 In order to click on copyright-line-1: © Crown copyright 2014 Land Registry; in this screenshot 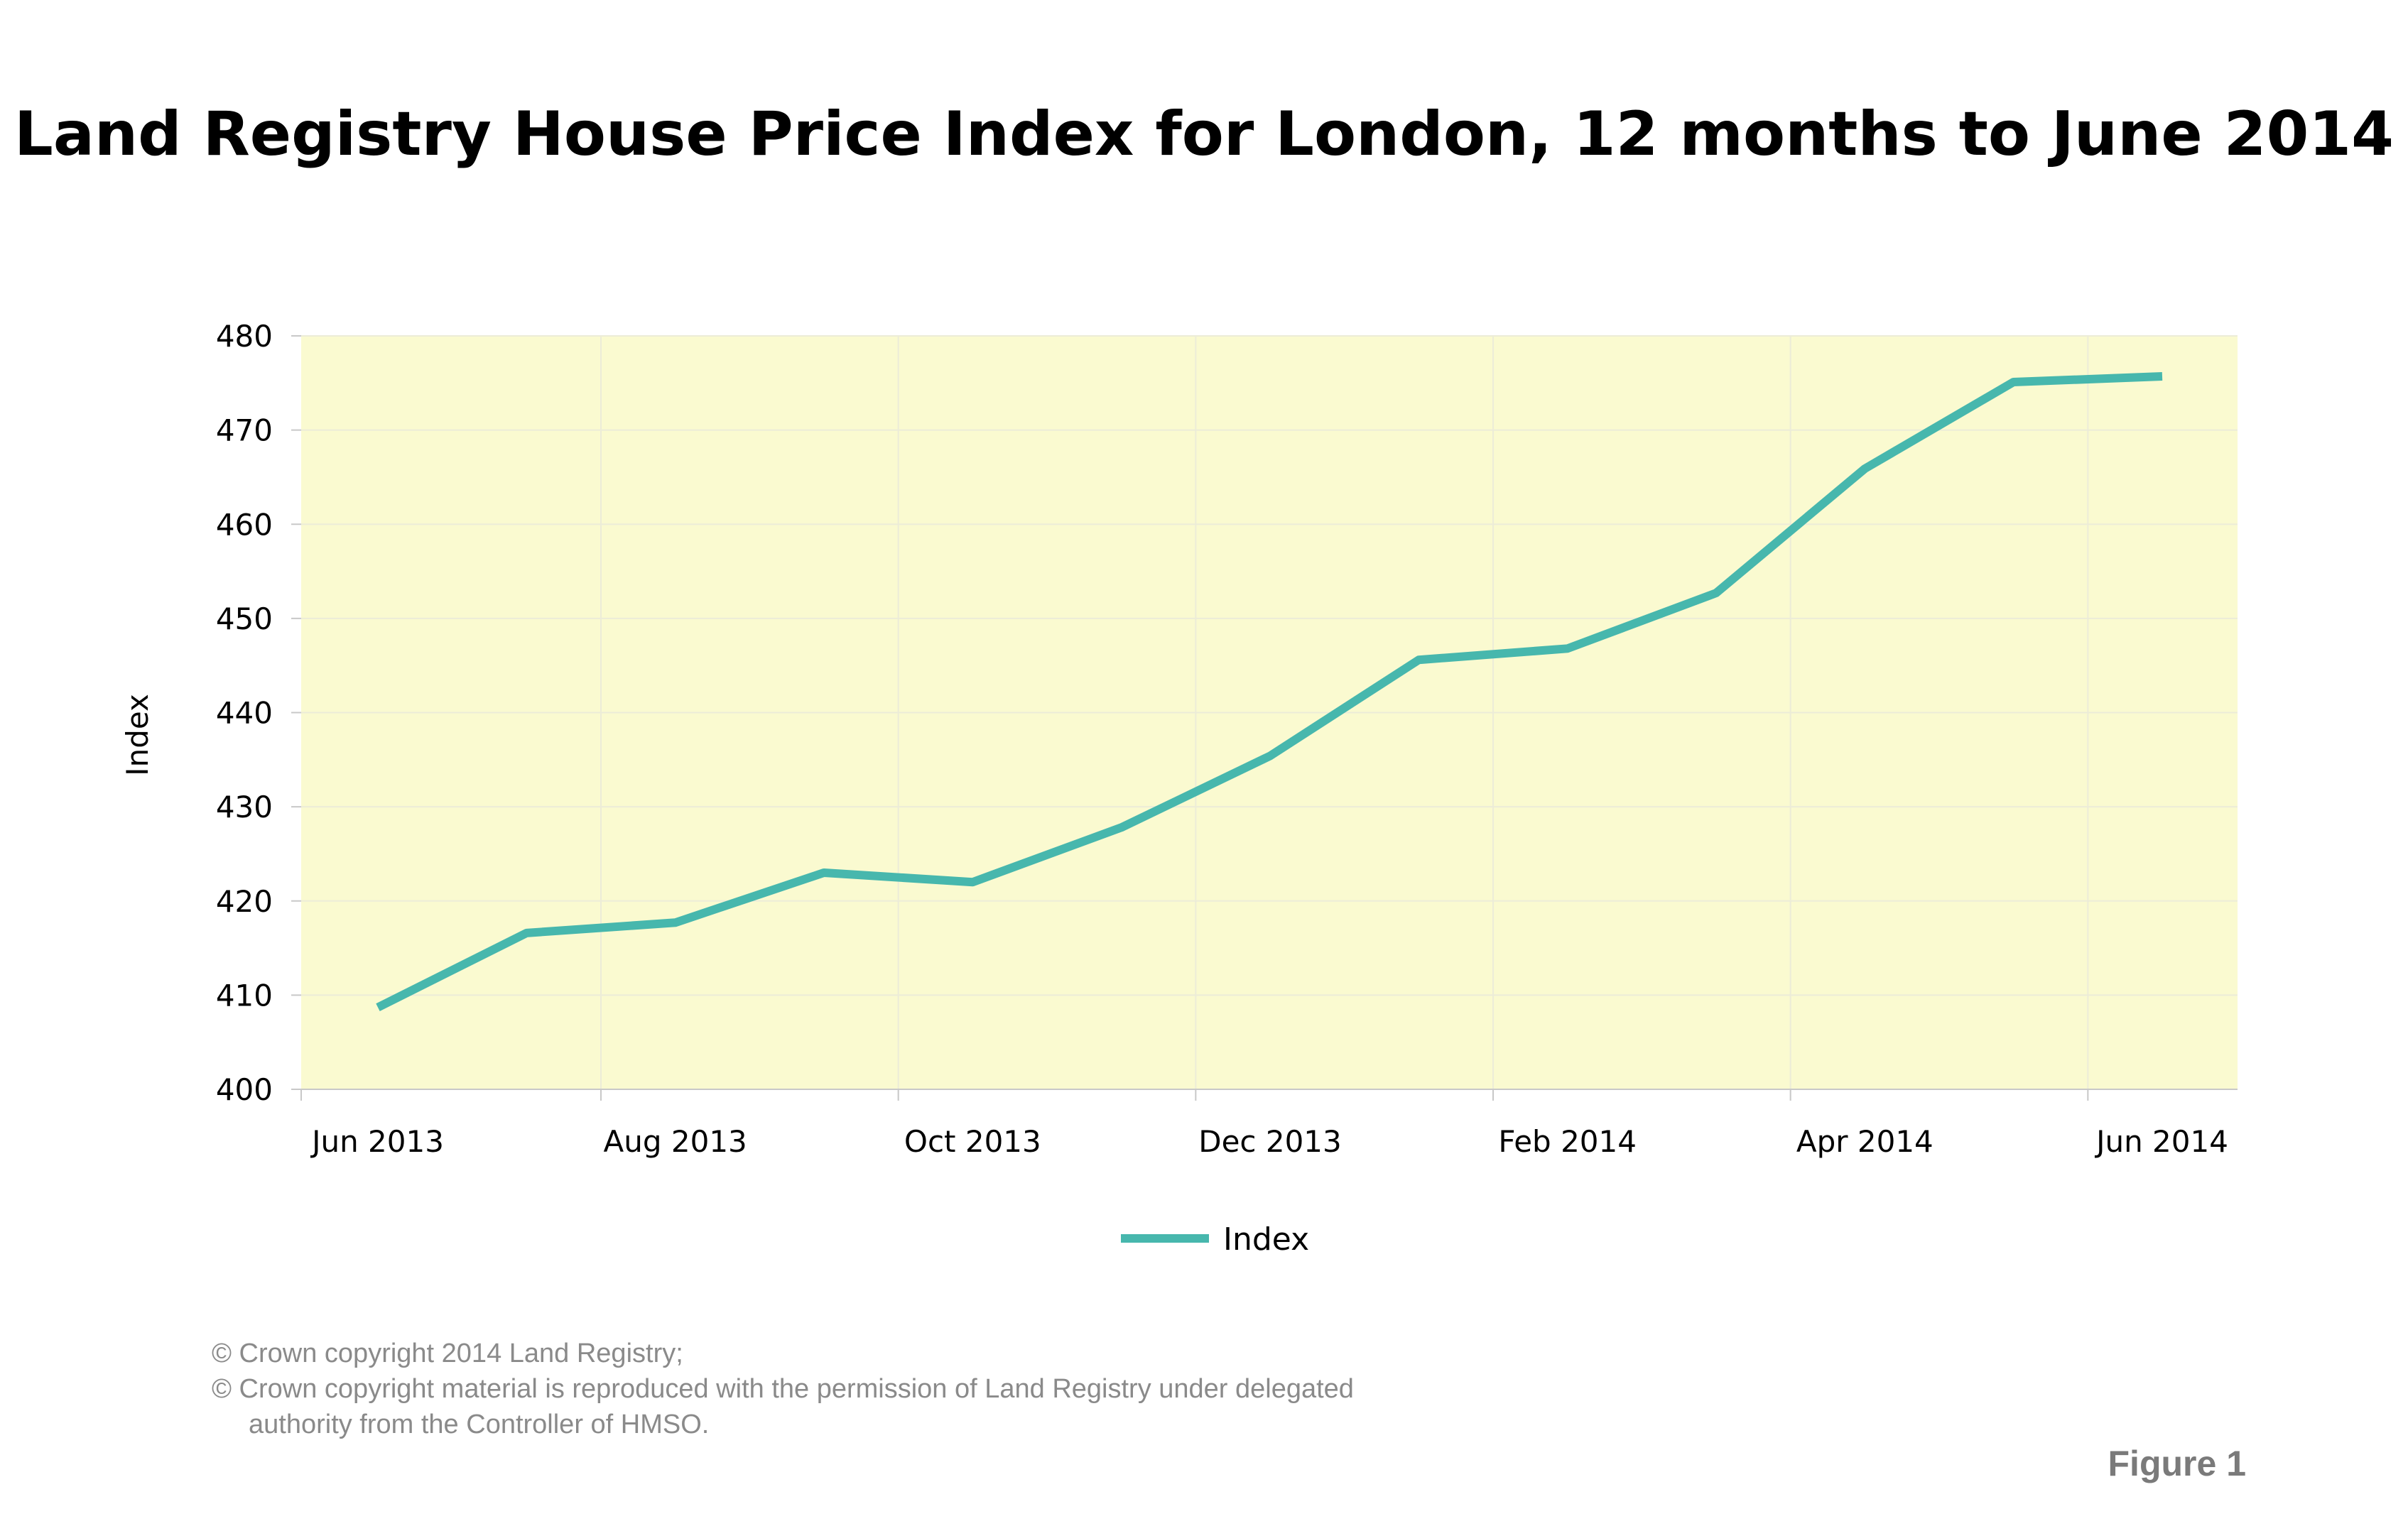, I will do `click(448, 1353)`.